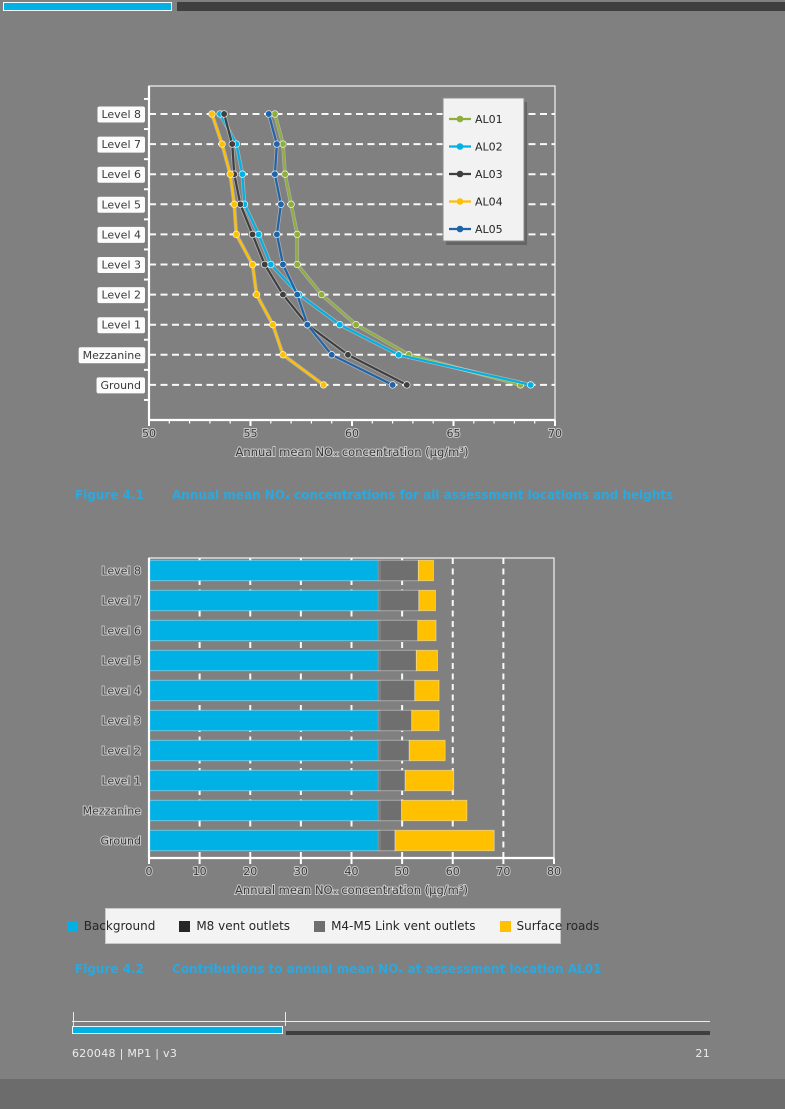 The height and width of the screenshot is (1109, 785). Describe the element at coordinates (177, 1030) in the screenshot. I see `footer-accent-rule` at that location.